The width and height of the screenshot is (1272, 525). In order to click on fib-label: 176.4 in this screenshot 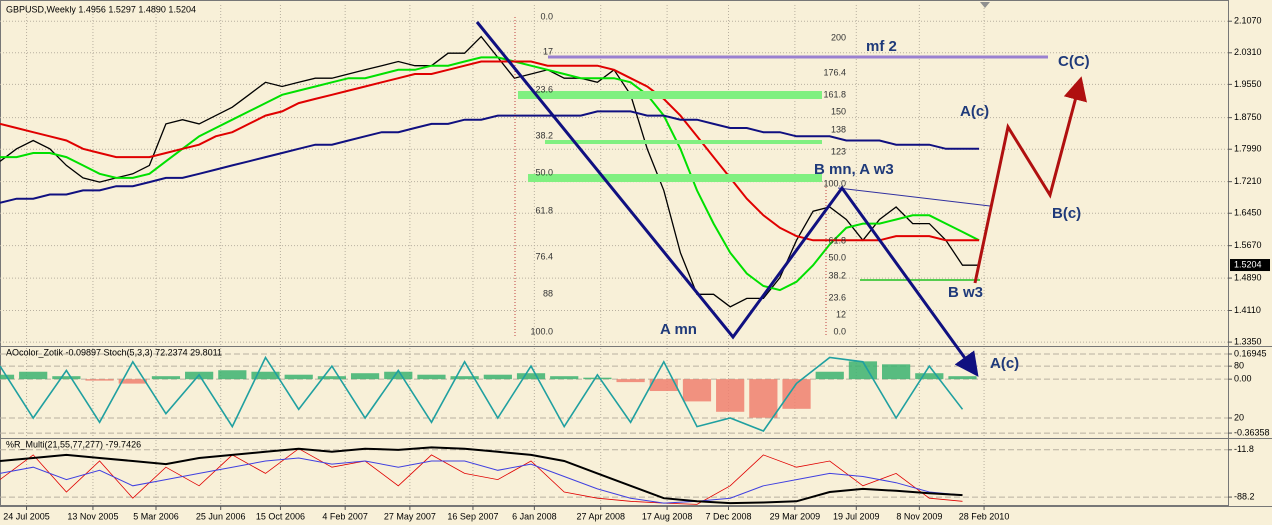, I will do `click(834, 72)`.